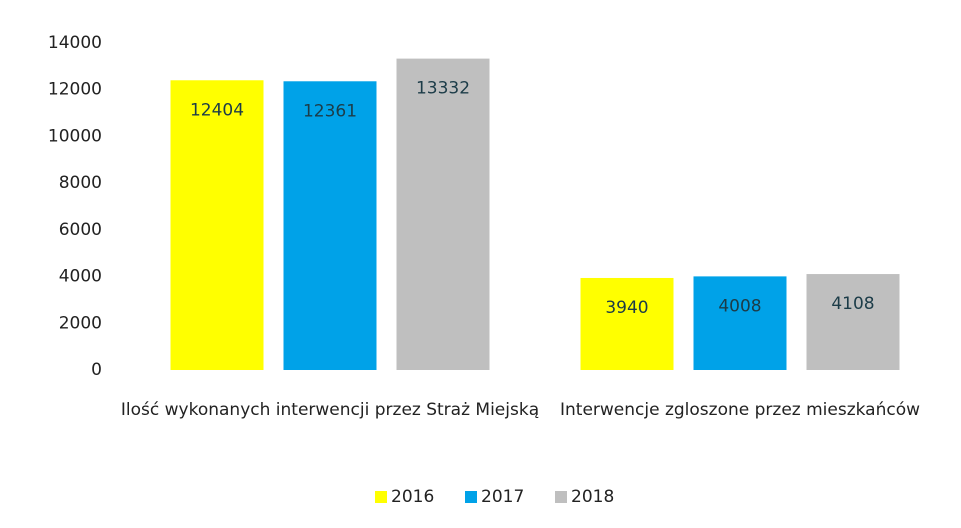 The height and width of the screenshot is (528, 961). What do you see at coordinates (626, 308) in the screenshot?
I see `data-label: 3940` at bounding box center [626, 308].